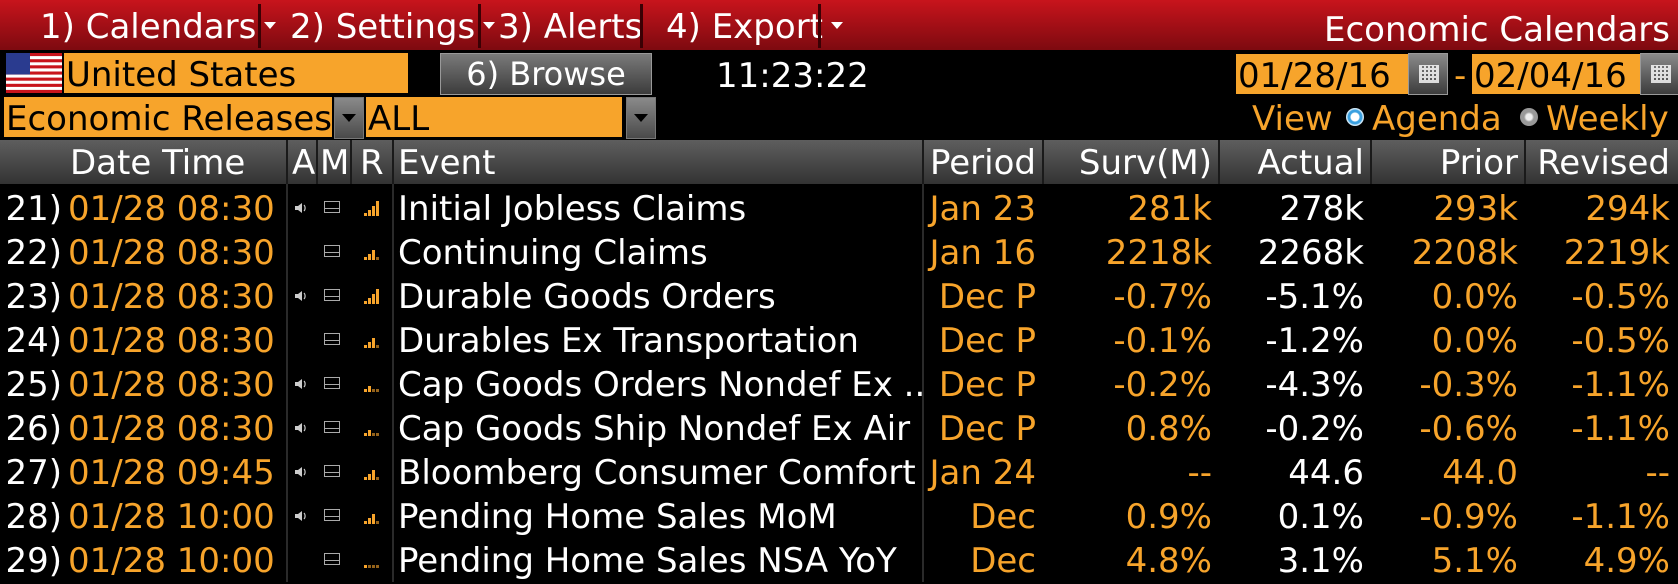  I want to click on menu-settings-label: 2) Settings, so click(383, 27).